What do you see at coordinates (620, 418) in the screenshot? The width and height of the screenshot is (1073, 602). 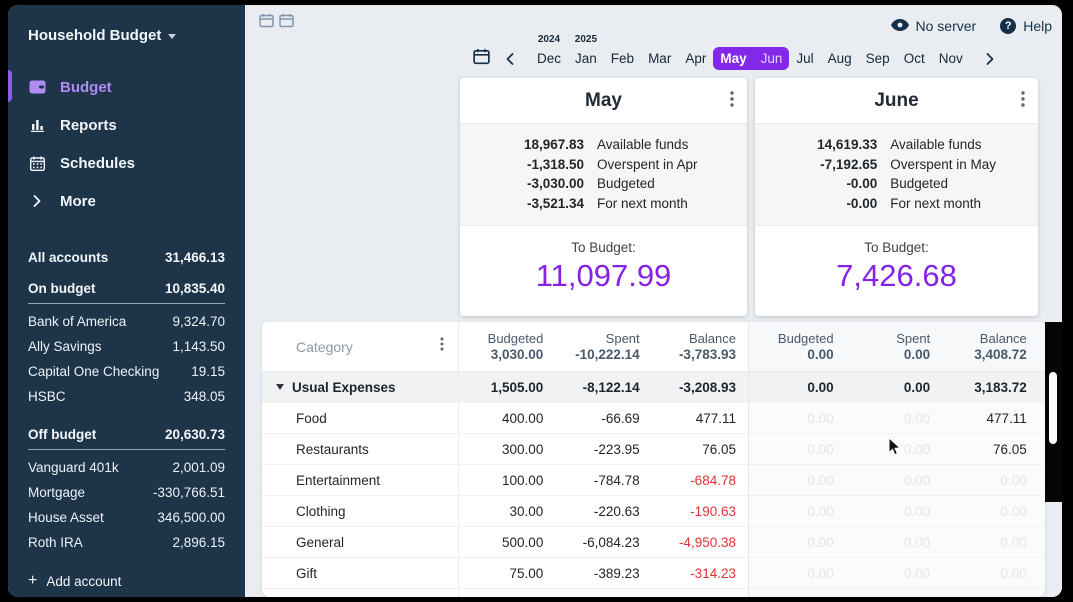 I see `budget-cell: -66.69` at bounding box center [620, 418].